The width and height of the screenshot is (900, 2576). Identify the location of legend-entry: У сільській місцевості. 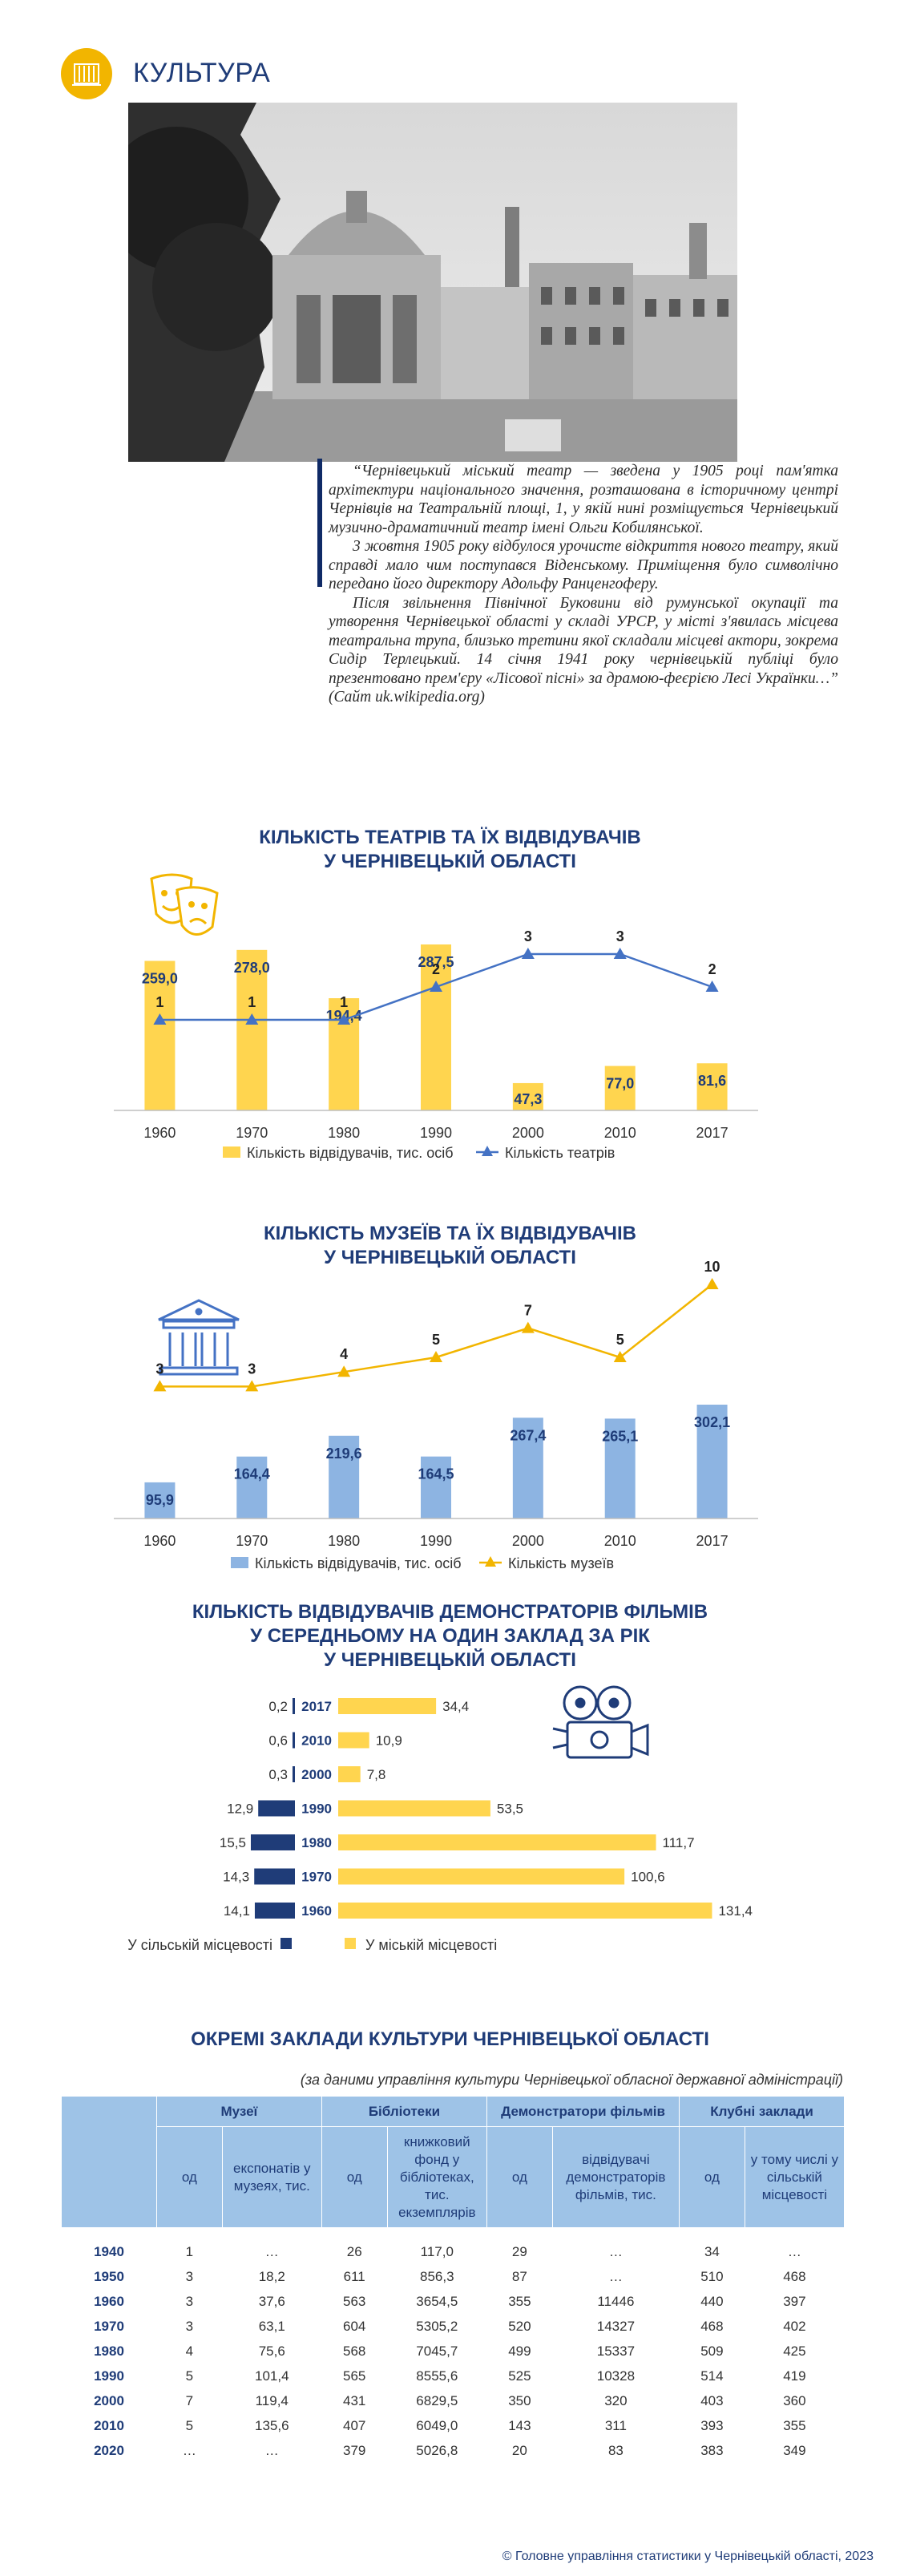
(199, 1945).